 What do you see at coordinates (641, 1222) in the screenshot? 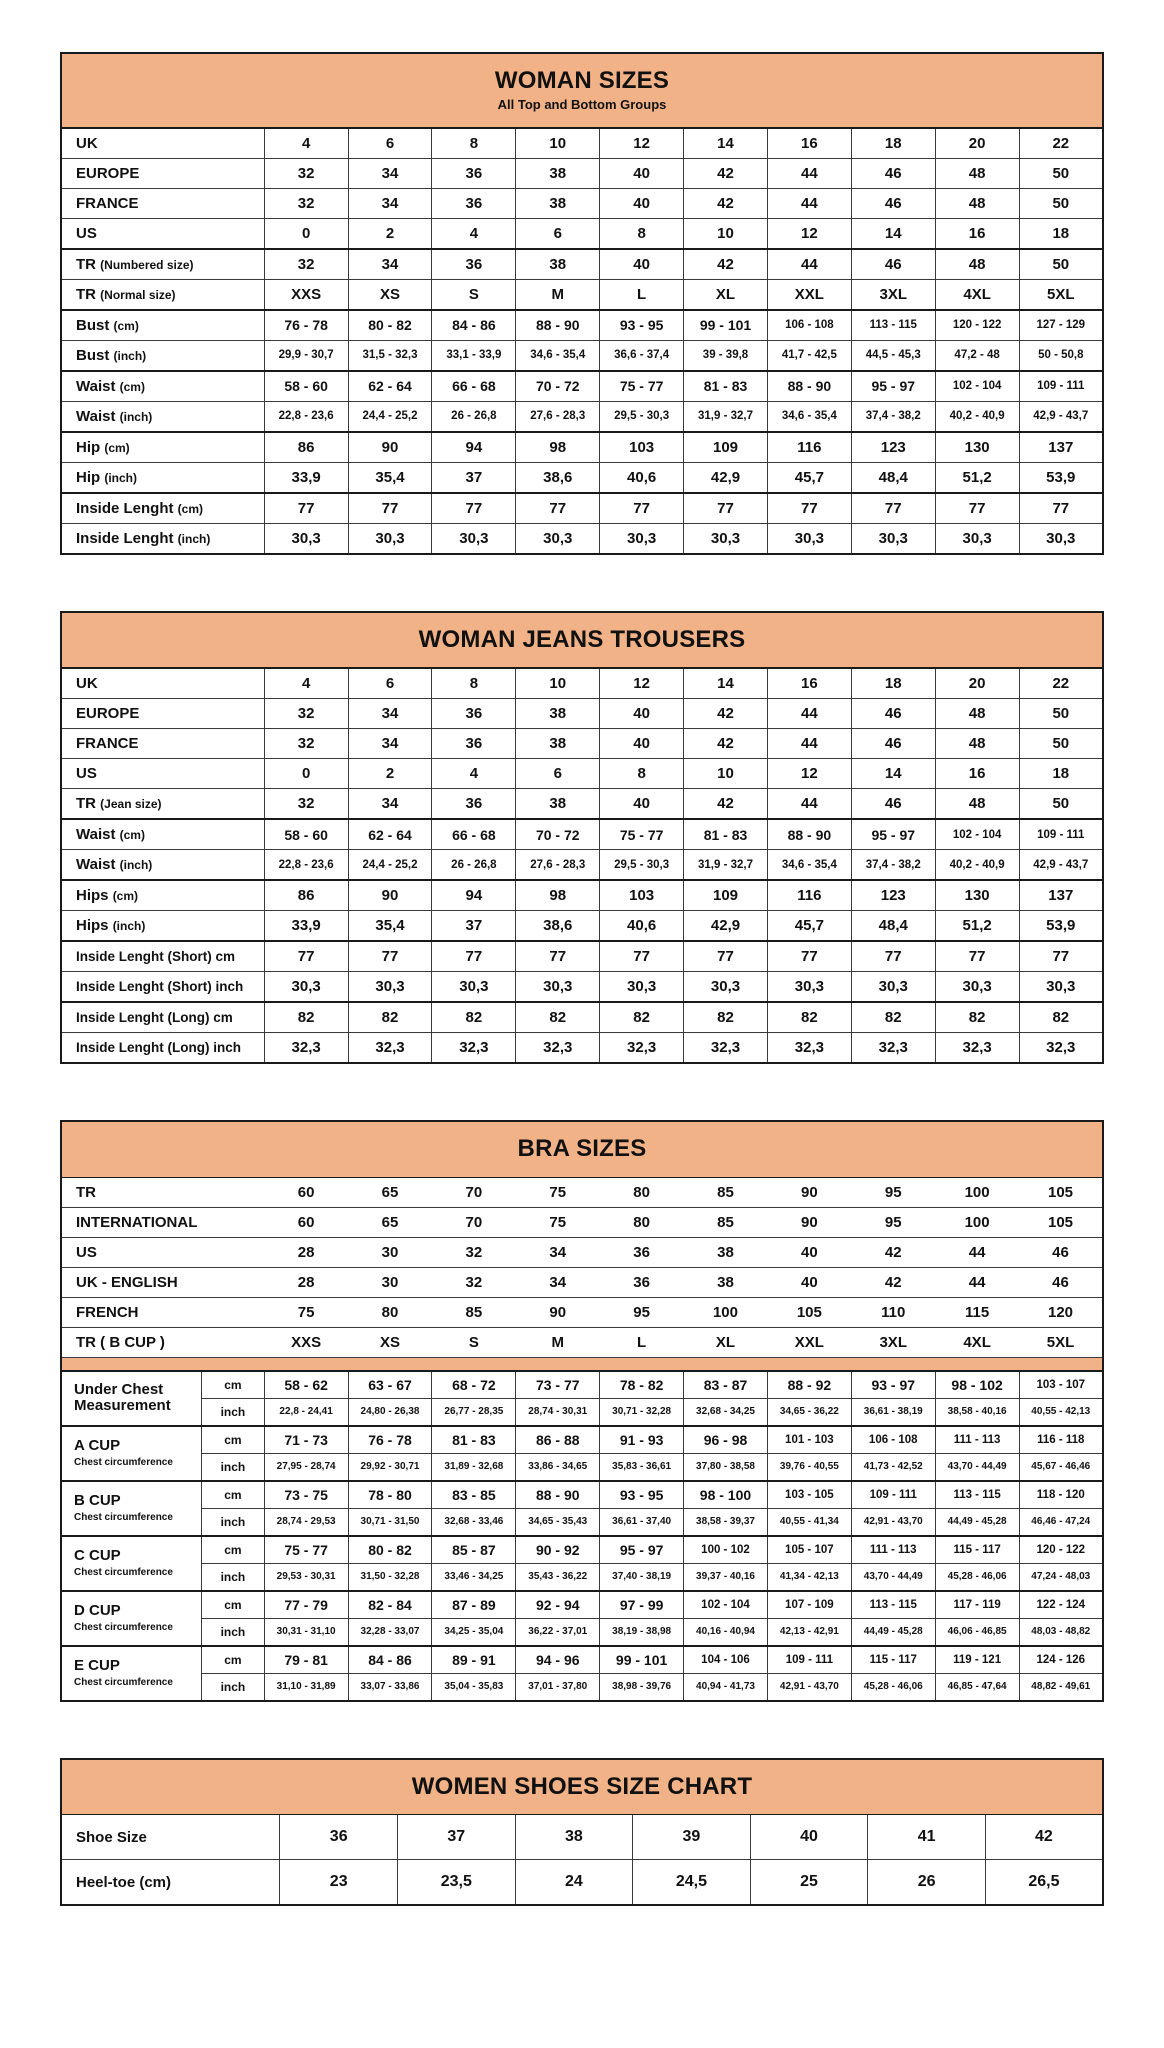
I see `table-cell: 80` at bounding box center [641, 1222].